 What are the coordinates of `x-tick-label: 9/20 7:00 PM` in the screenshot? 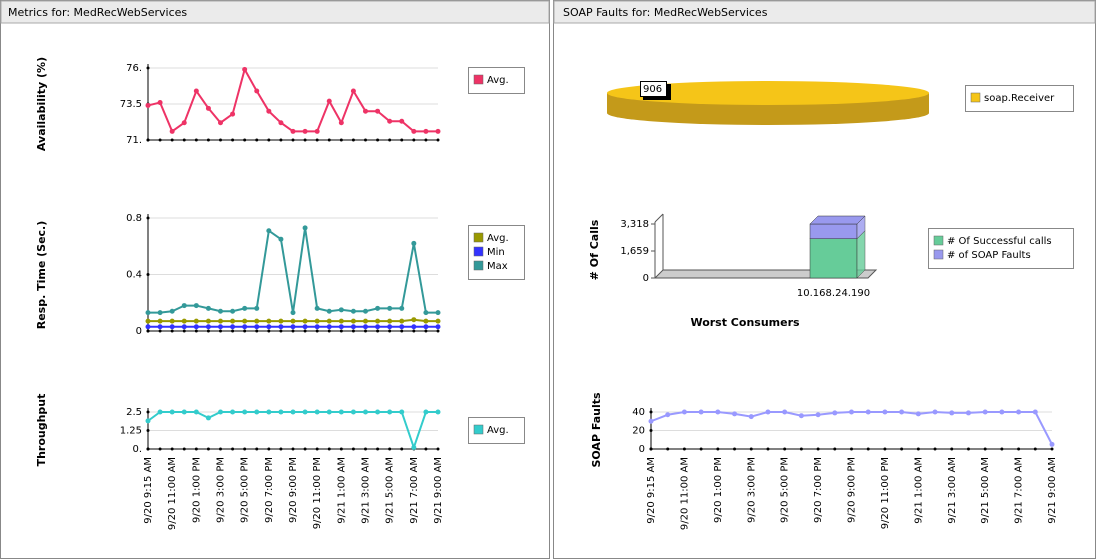 It's located at (818, 490).